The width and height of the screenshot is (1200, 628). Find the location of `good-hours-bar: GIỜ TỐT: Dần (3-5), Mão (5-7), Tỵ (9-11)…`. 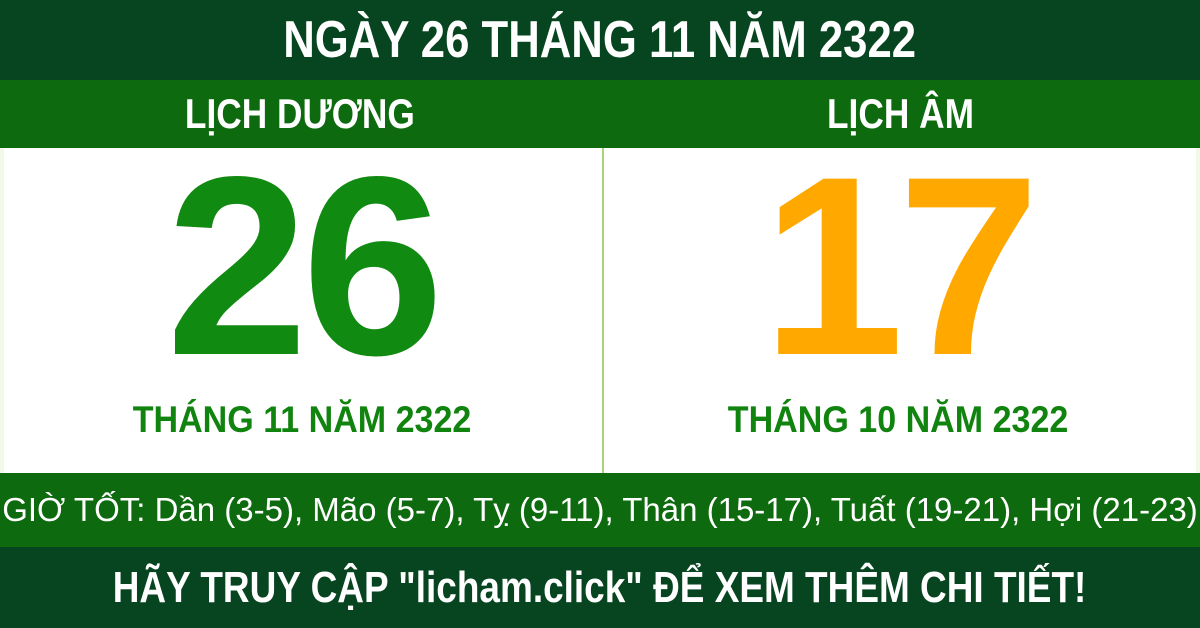

good-hours-bar: GIỜ TỐT: Dần (3-5), Mão (5-7), Tỵ (9-11)… is located at coordinates (600, 510).